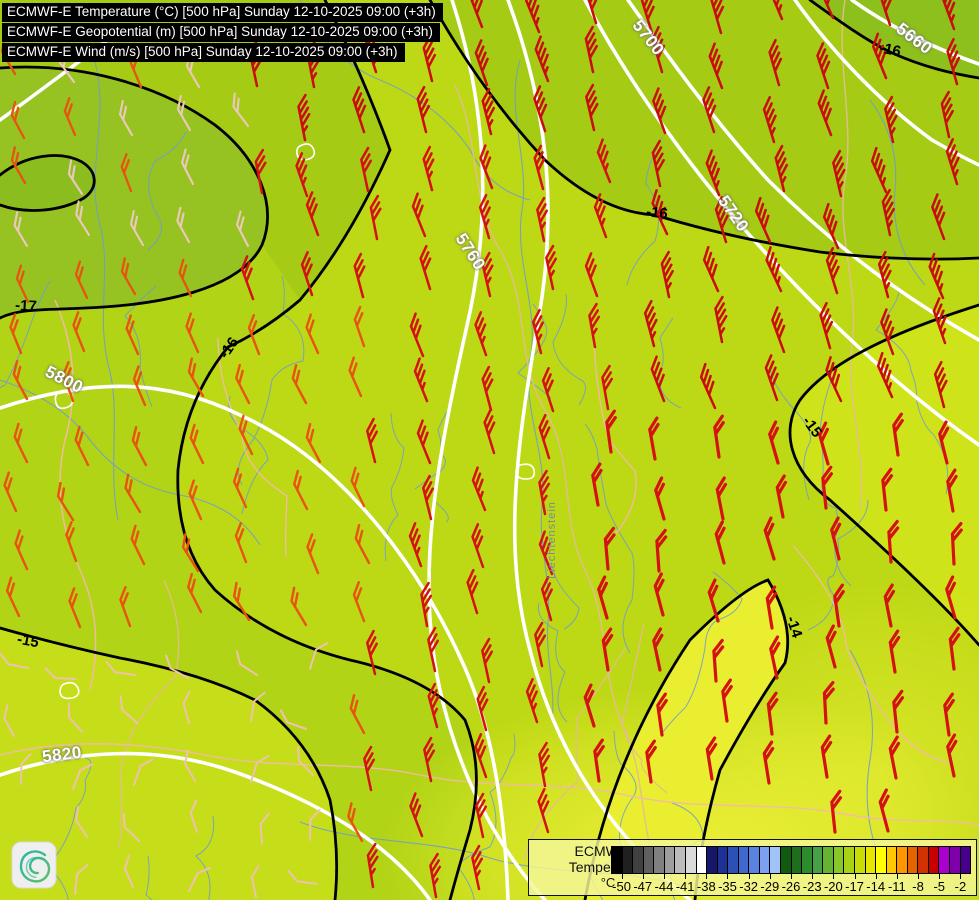 The width and height of the screenshot is (979, 900). Describe the element at coordinates (939, 886) in the screenshot. I see `legend-tick-label: -5` at that location.